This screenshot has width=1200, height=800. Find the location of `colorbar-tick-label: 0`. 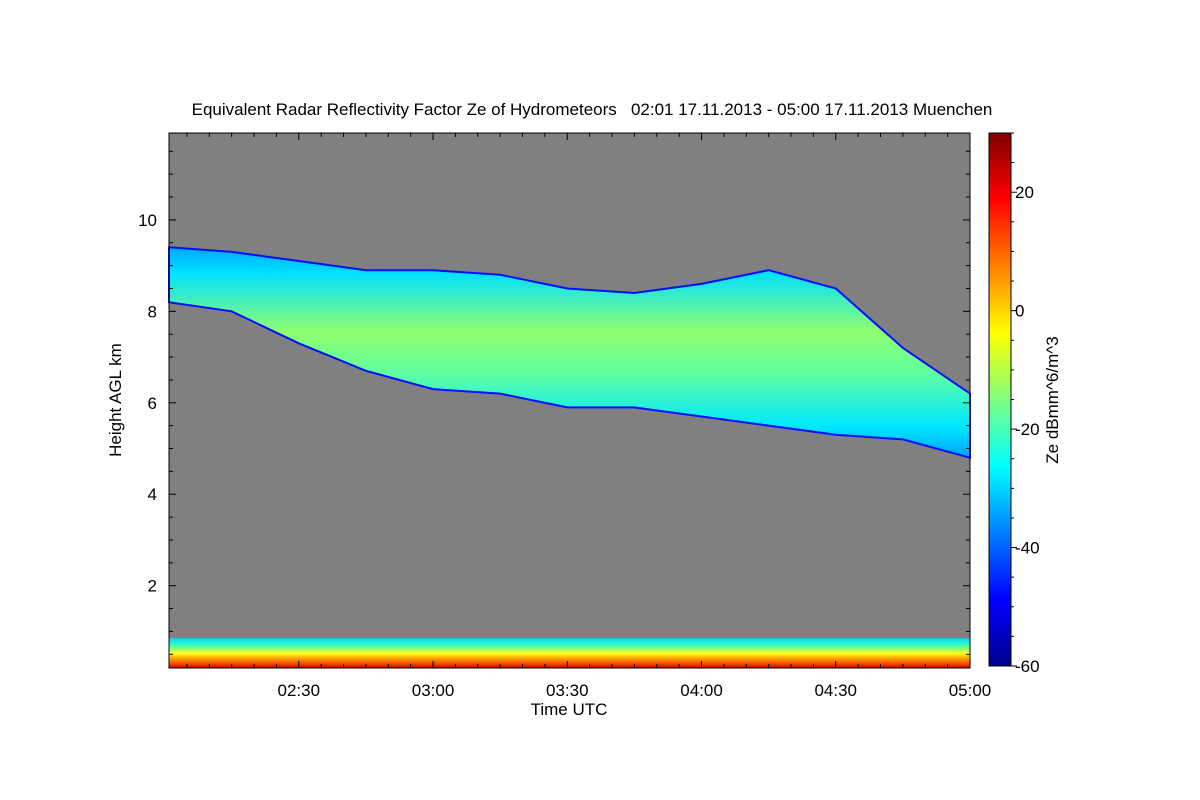

colorbar-tick-label: 0 is located at coordinates (1019, 311).